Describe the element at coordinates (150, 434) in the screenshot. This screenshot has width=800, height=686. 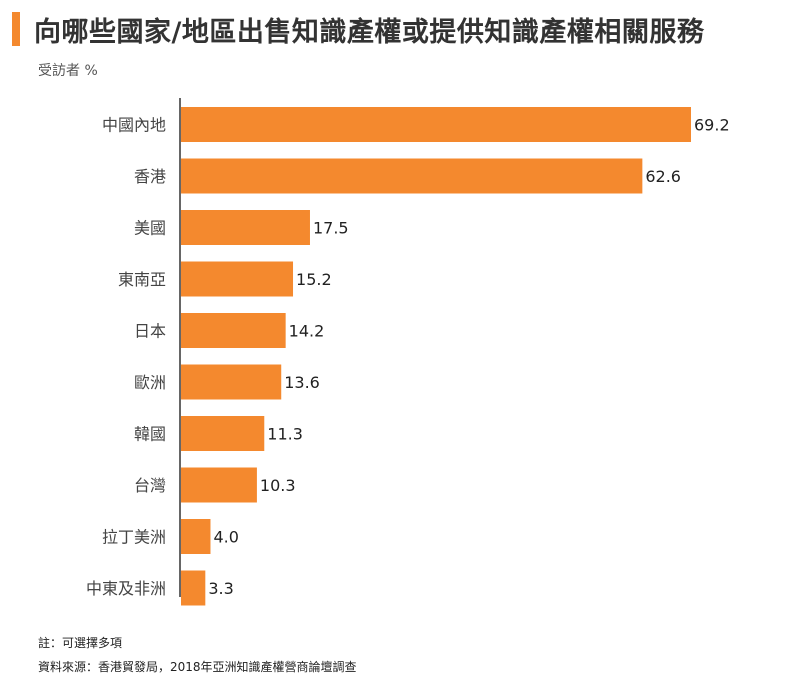
I see `category-label: 韓國` at that location.